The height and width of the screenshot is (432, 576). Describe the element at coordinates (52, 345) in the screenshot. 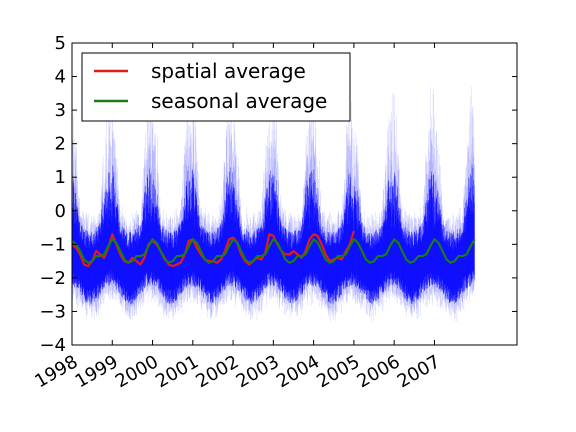

I see `y-tick-label: −4` at that location.